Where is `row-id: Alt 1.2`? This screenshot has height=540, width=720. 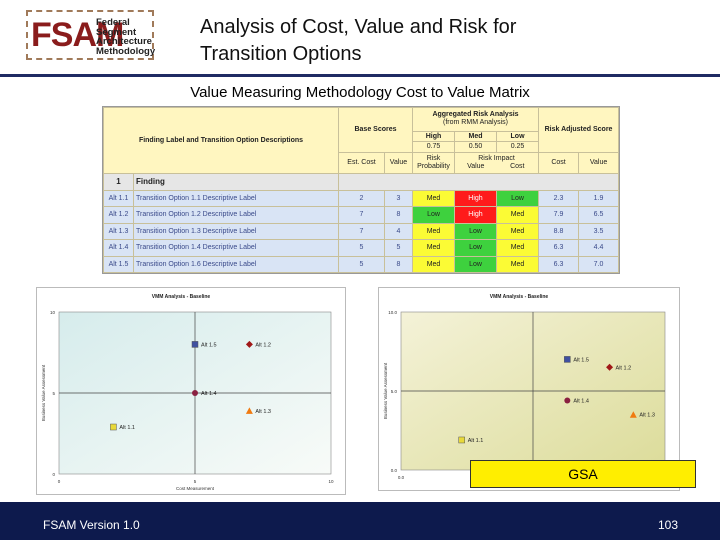 row-id: Alt 1.2 is located at coordinates (118, 215).